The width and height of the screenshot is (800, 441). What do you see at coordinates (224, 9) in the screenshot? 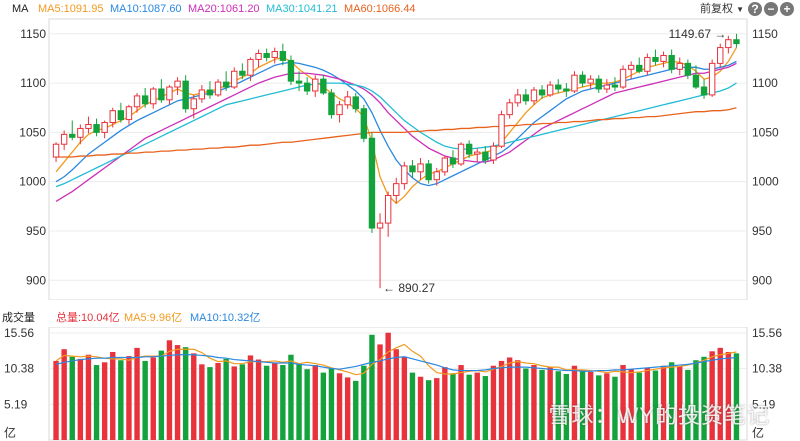
I see `ma20-legend: MA20:1061.20` at bounding box center [224, 9].